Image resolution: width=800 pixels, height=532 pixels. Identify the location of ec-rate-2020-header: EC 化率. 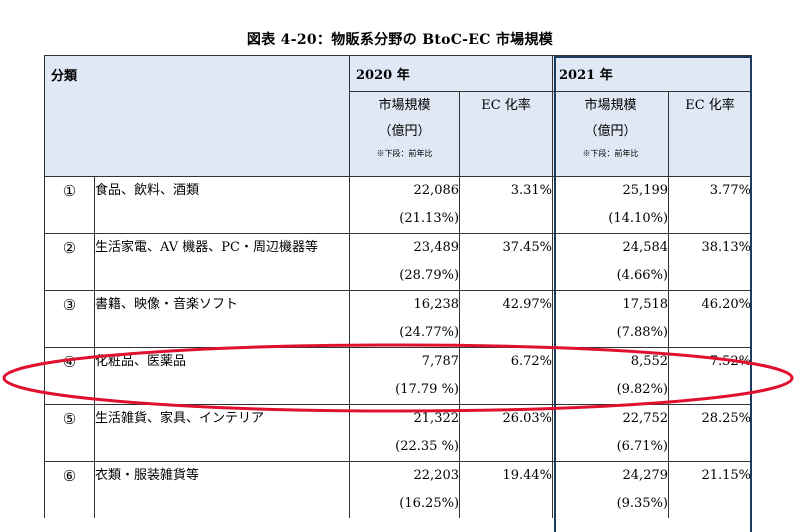
(506, 134).